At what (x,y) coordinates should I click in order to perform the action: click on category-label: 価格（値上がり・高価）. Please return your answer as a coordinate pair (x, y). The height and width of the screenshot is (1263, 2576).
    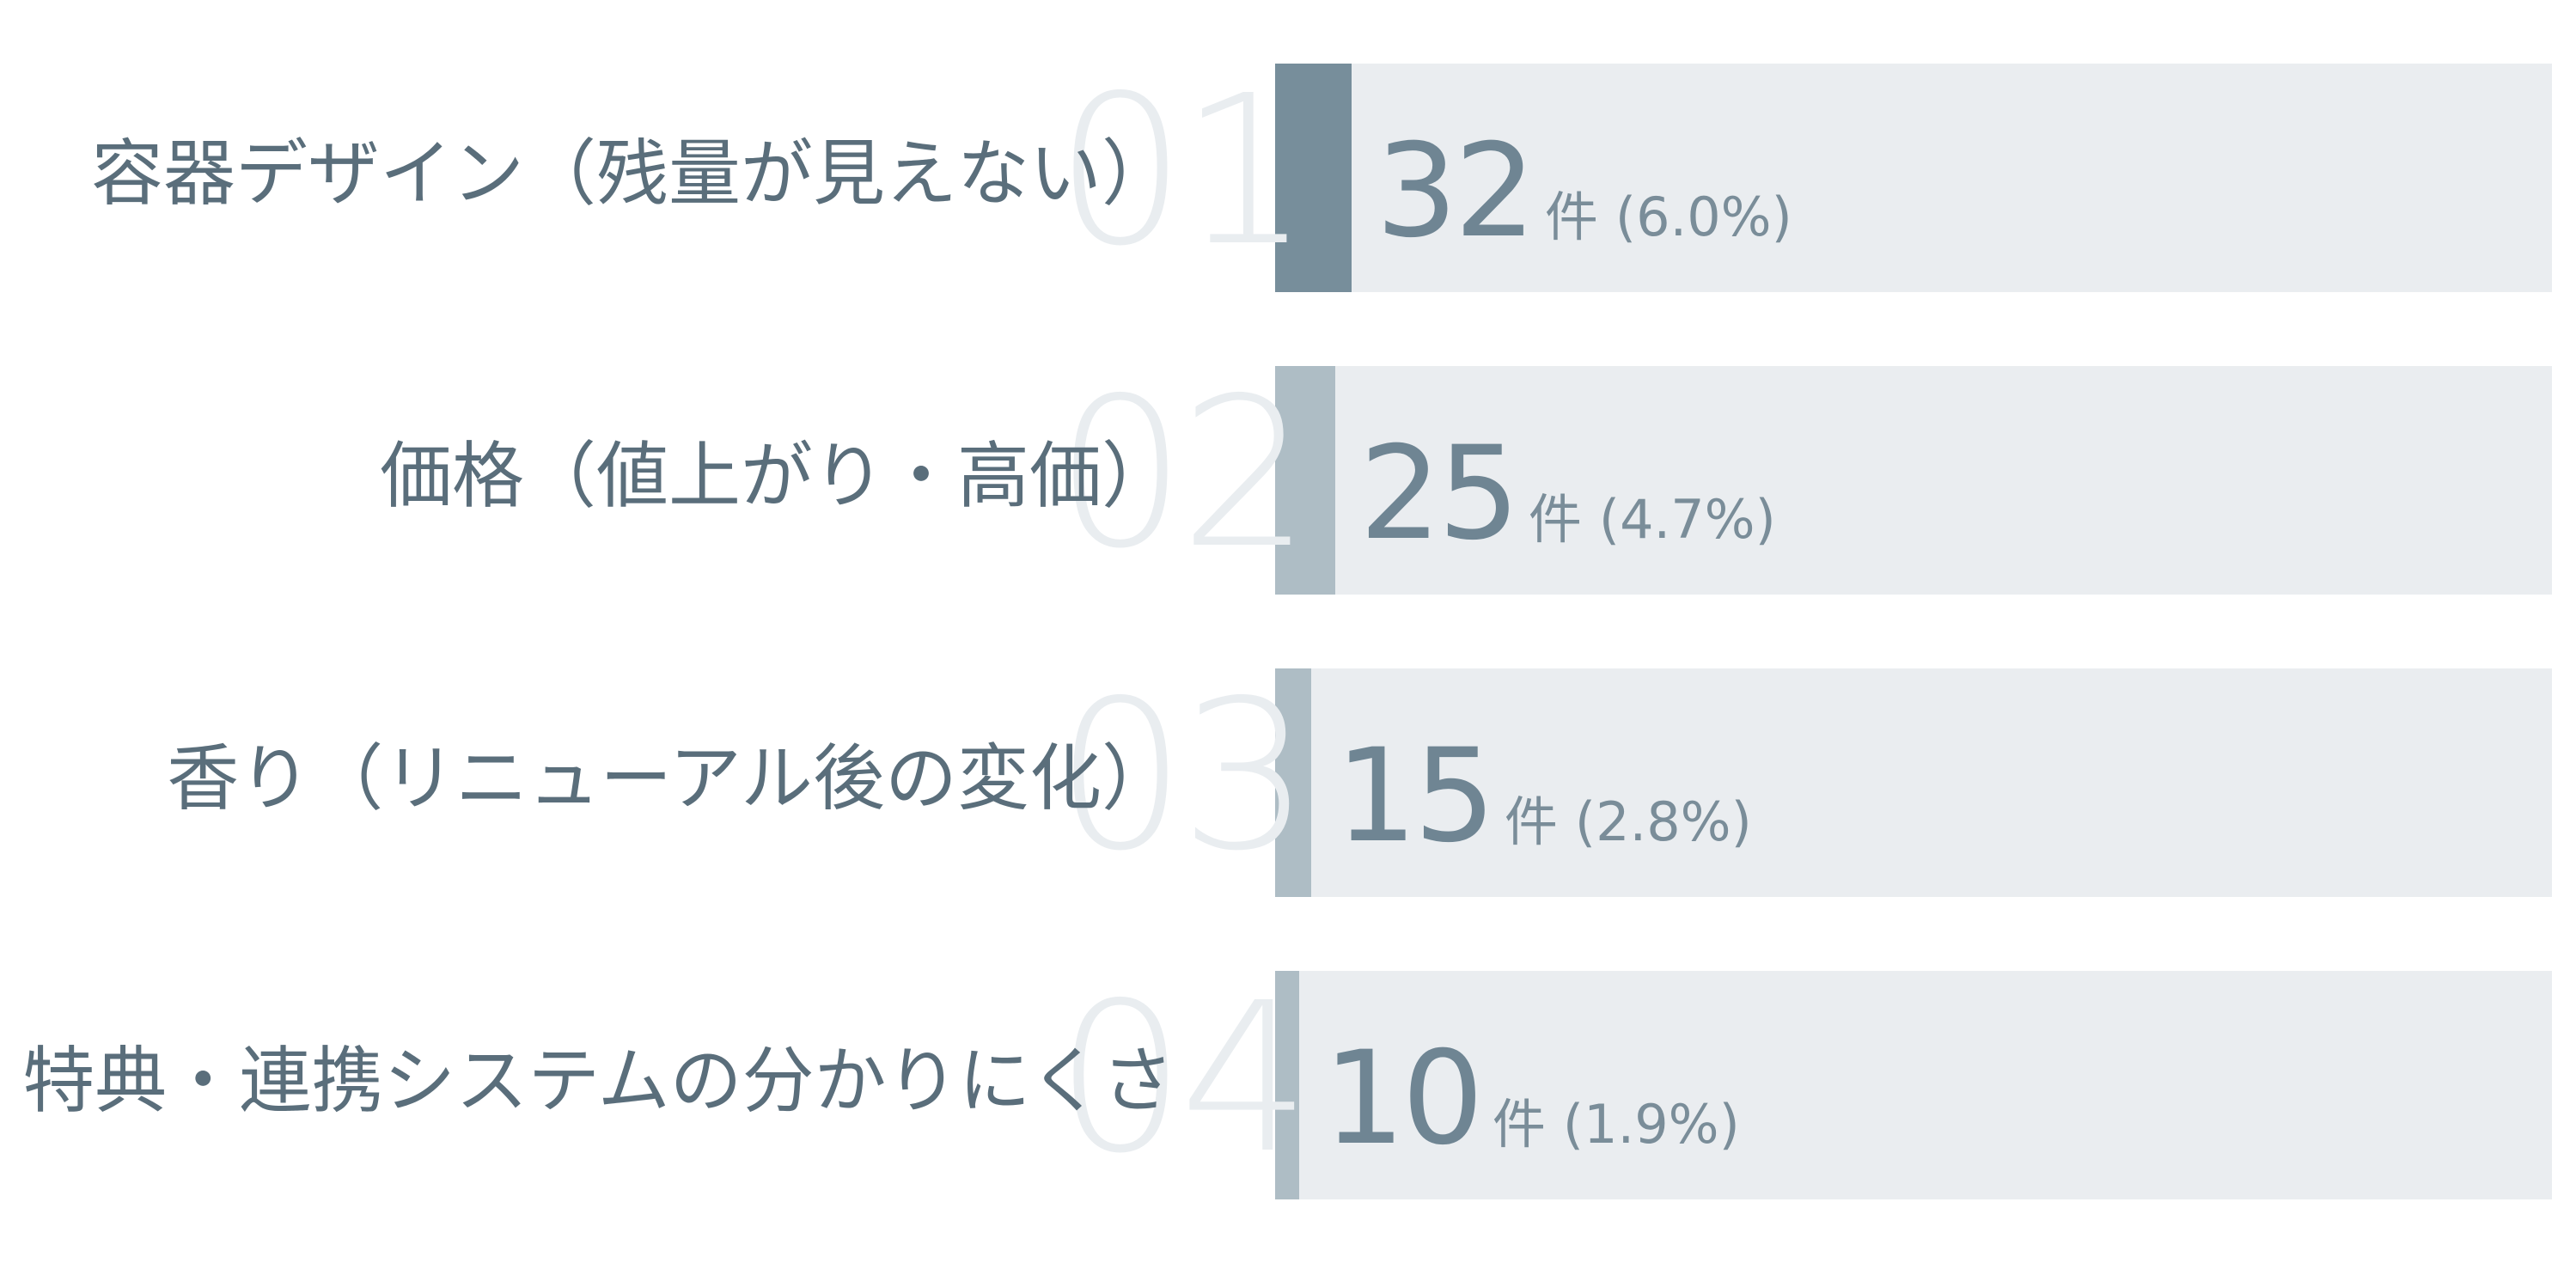
    Looking at the image, I should click on (776, 476).